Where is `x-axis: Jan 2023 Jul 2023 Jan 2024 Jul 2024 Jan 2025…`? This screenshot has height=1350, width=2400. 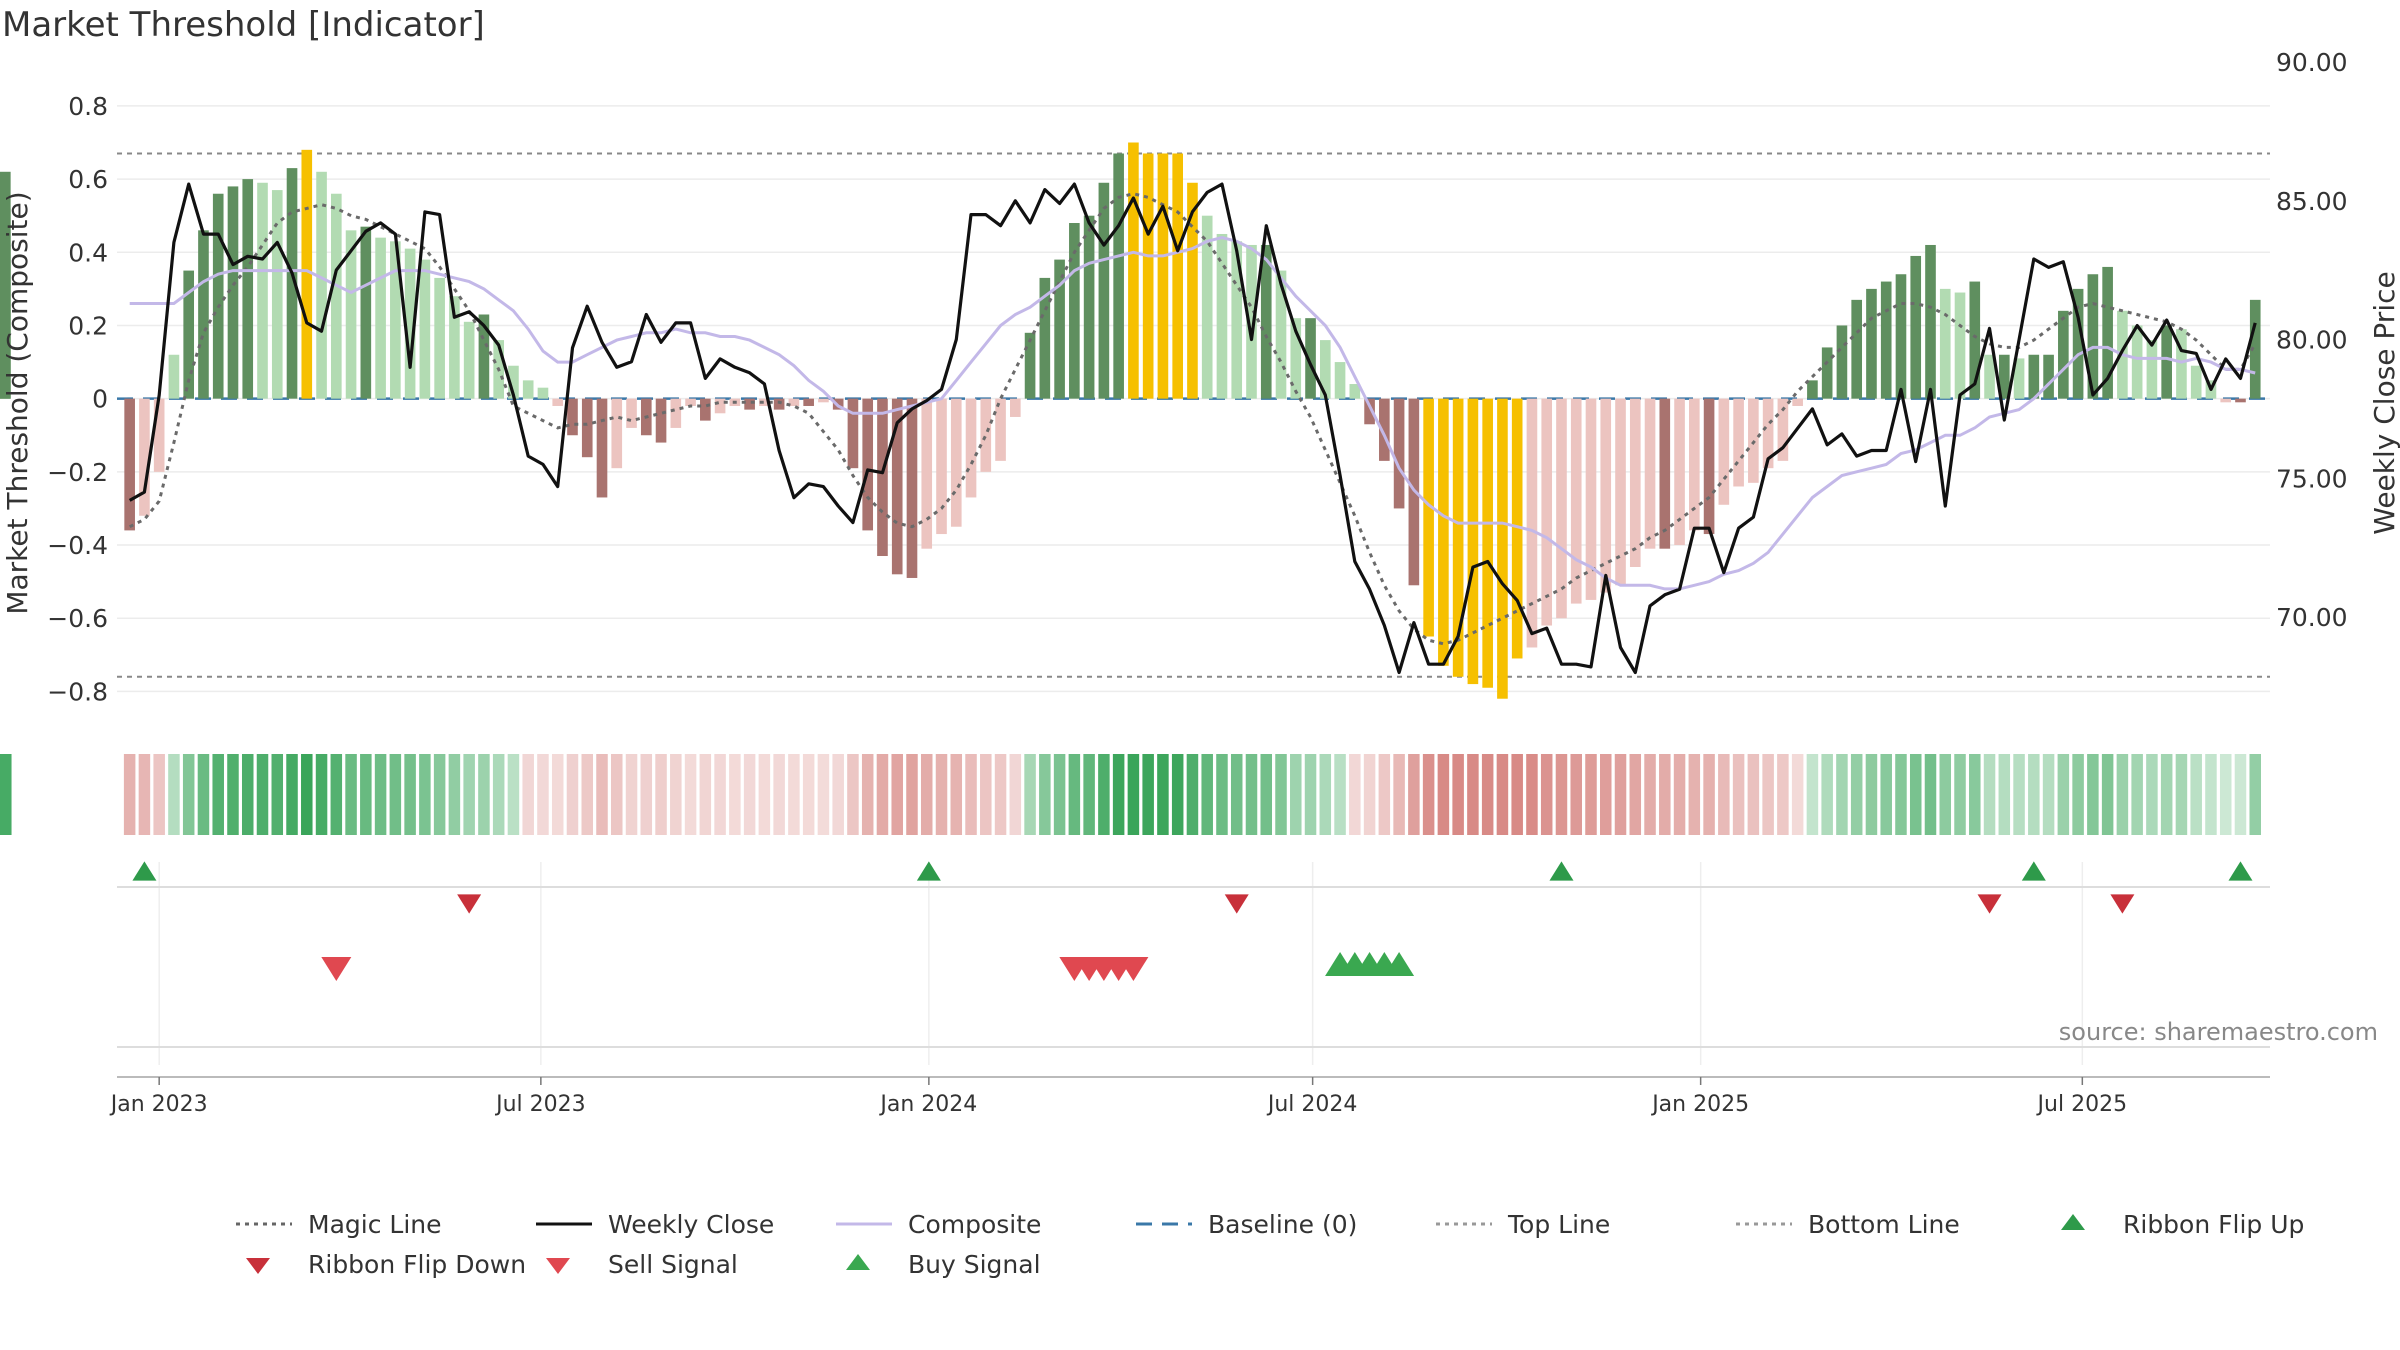 x-axis: Jan 2023 Jul 2023 Jan 2024 Jul 2024 Jan 2025… is located at coordinates (1189, 1096).